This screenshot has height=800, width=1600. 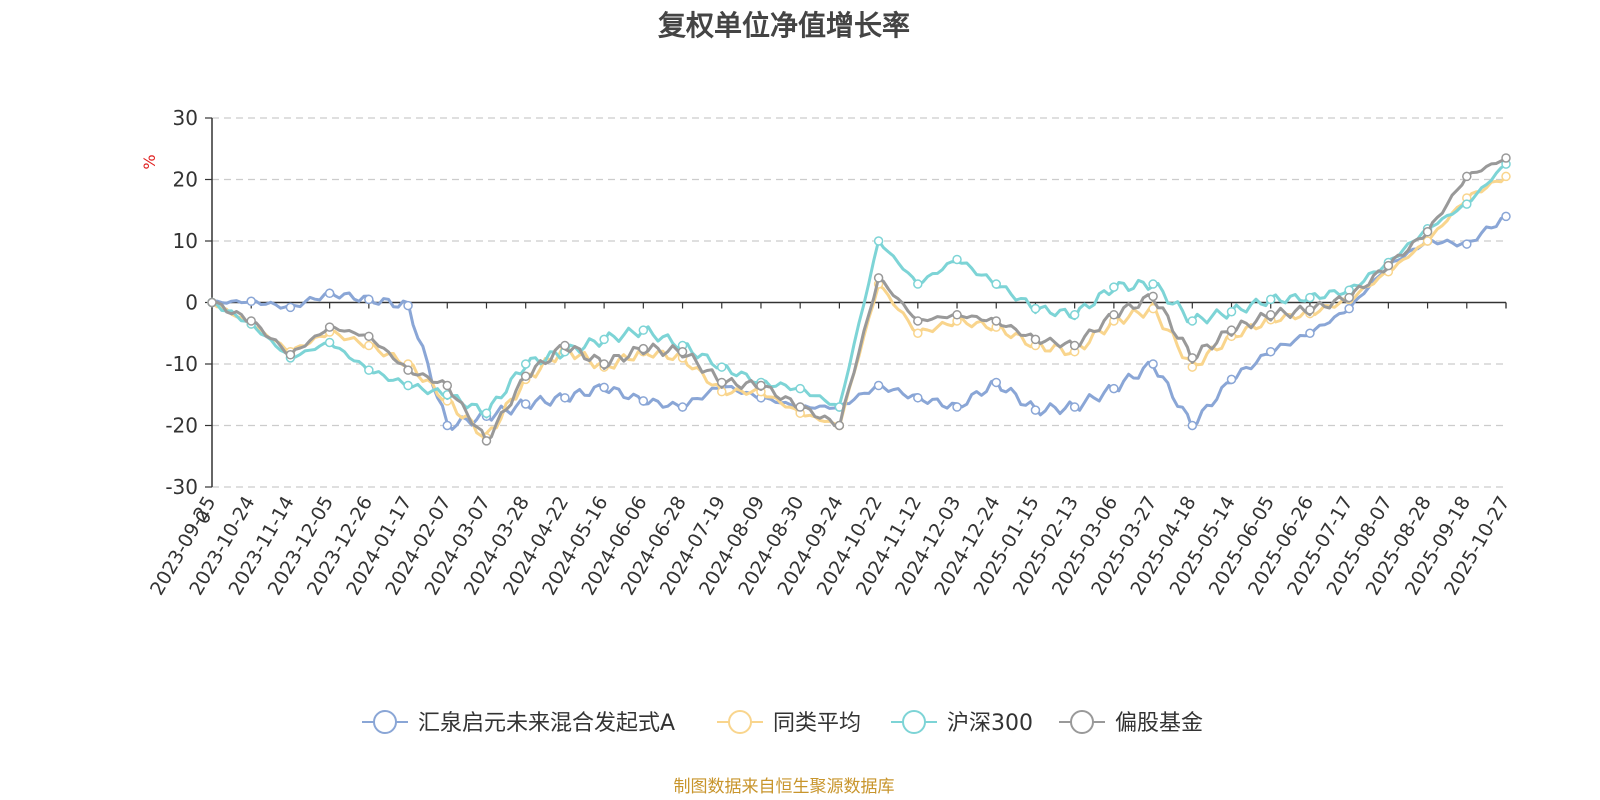 What do you see at coordinates (546, 723) in the screenshot?
I see `legend-label: 汇泉启元未来混合发起式A` at bounding box center [546, 723].